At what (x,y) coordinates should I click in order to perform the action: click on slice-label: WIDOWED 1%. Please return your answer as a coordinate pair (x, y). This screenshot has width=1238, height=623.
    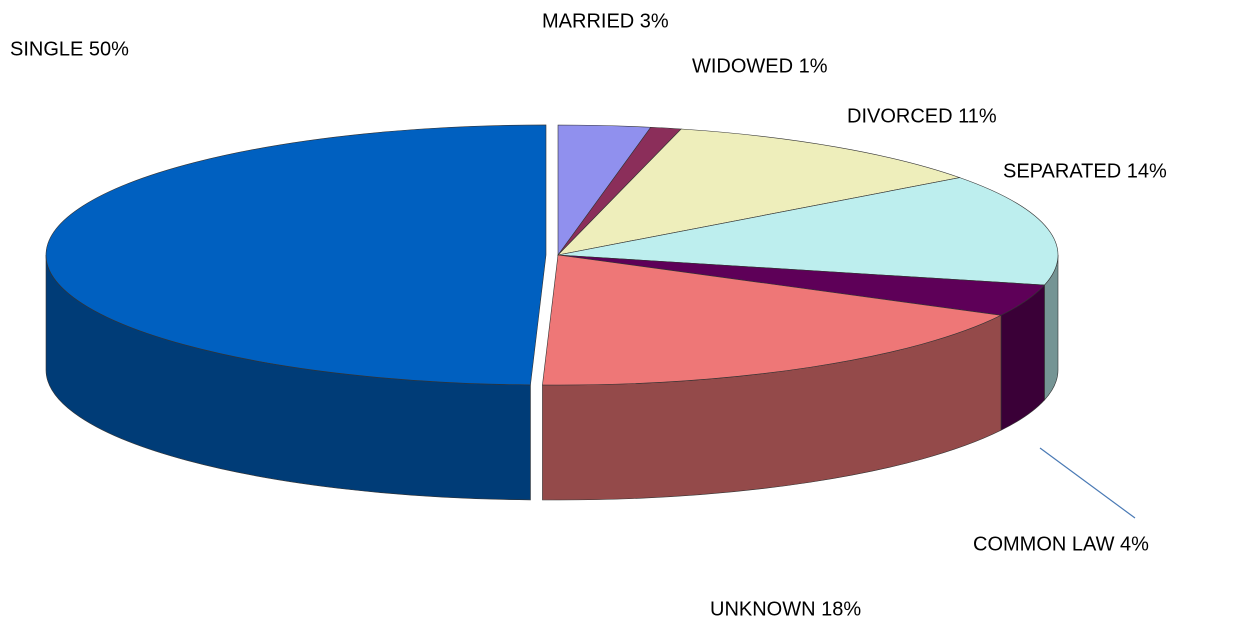
    Looking at the image, I should click on (760, 66).